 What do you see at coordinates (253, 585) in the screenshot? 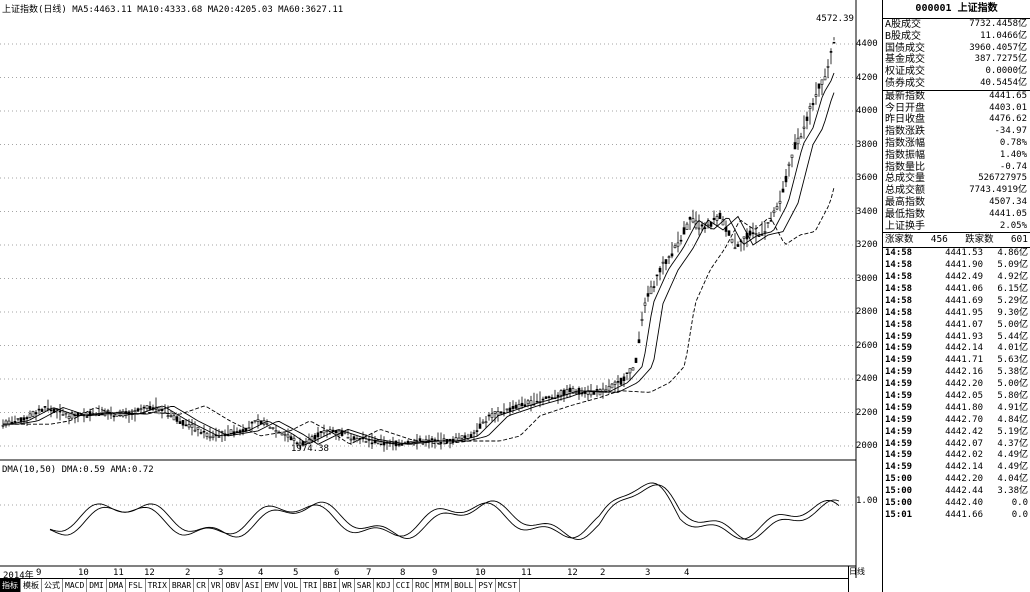
I see `tab-13: ASI` at bounding box center [253, 585].